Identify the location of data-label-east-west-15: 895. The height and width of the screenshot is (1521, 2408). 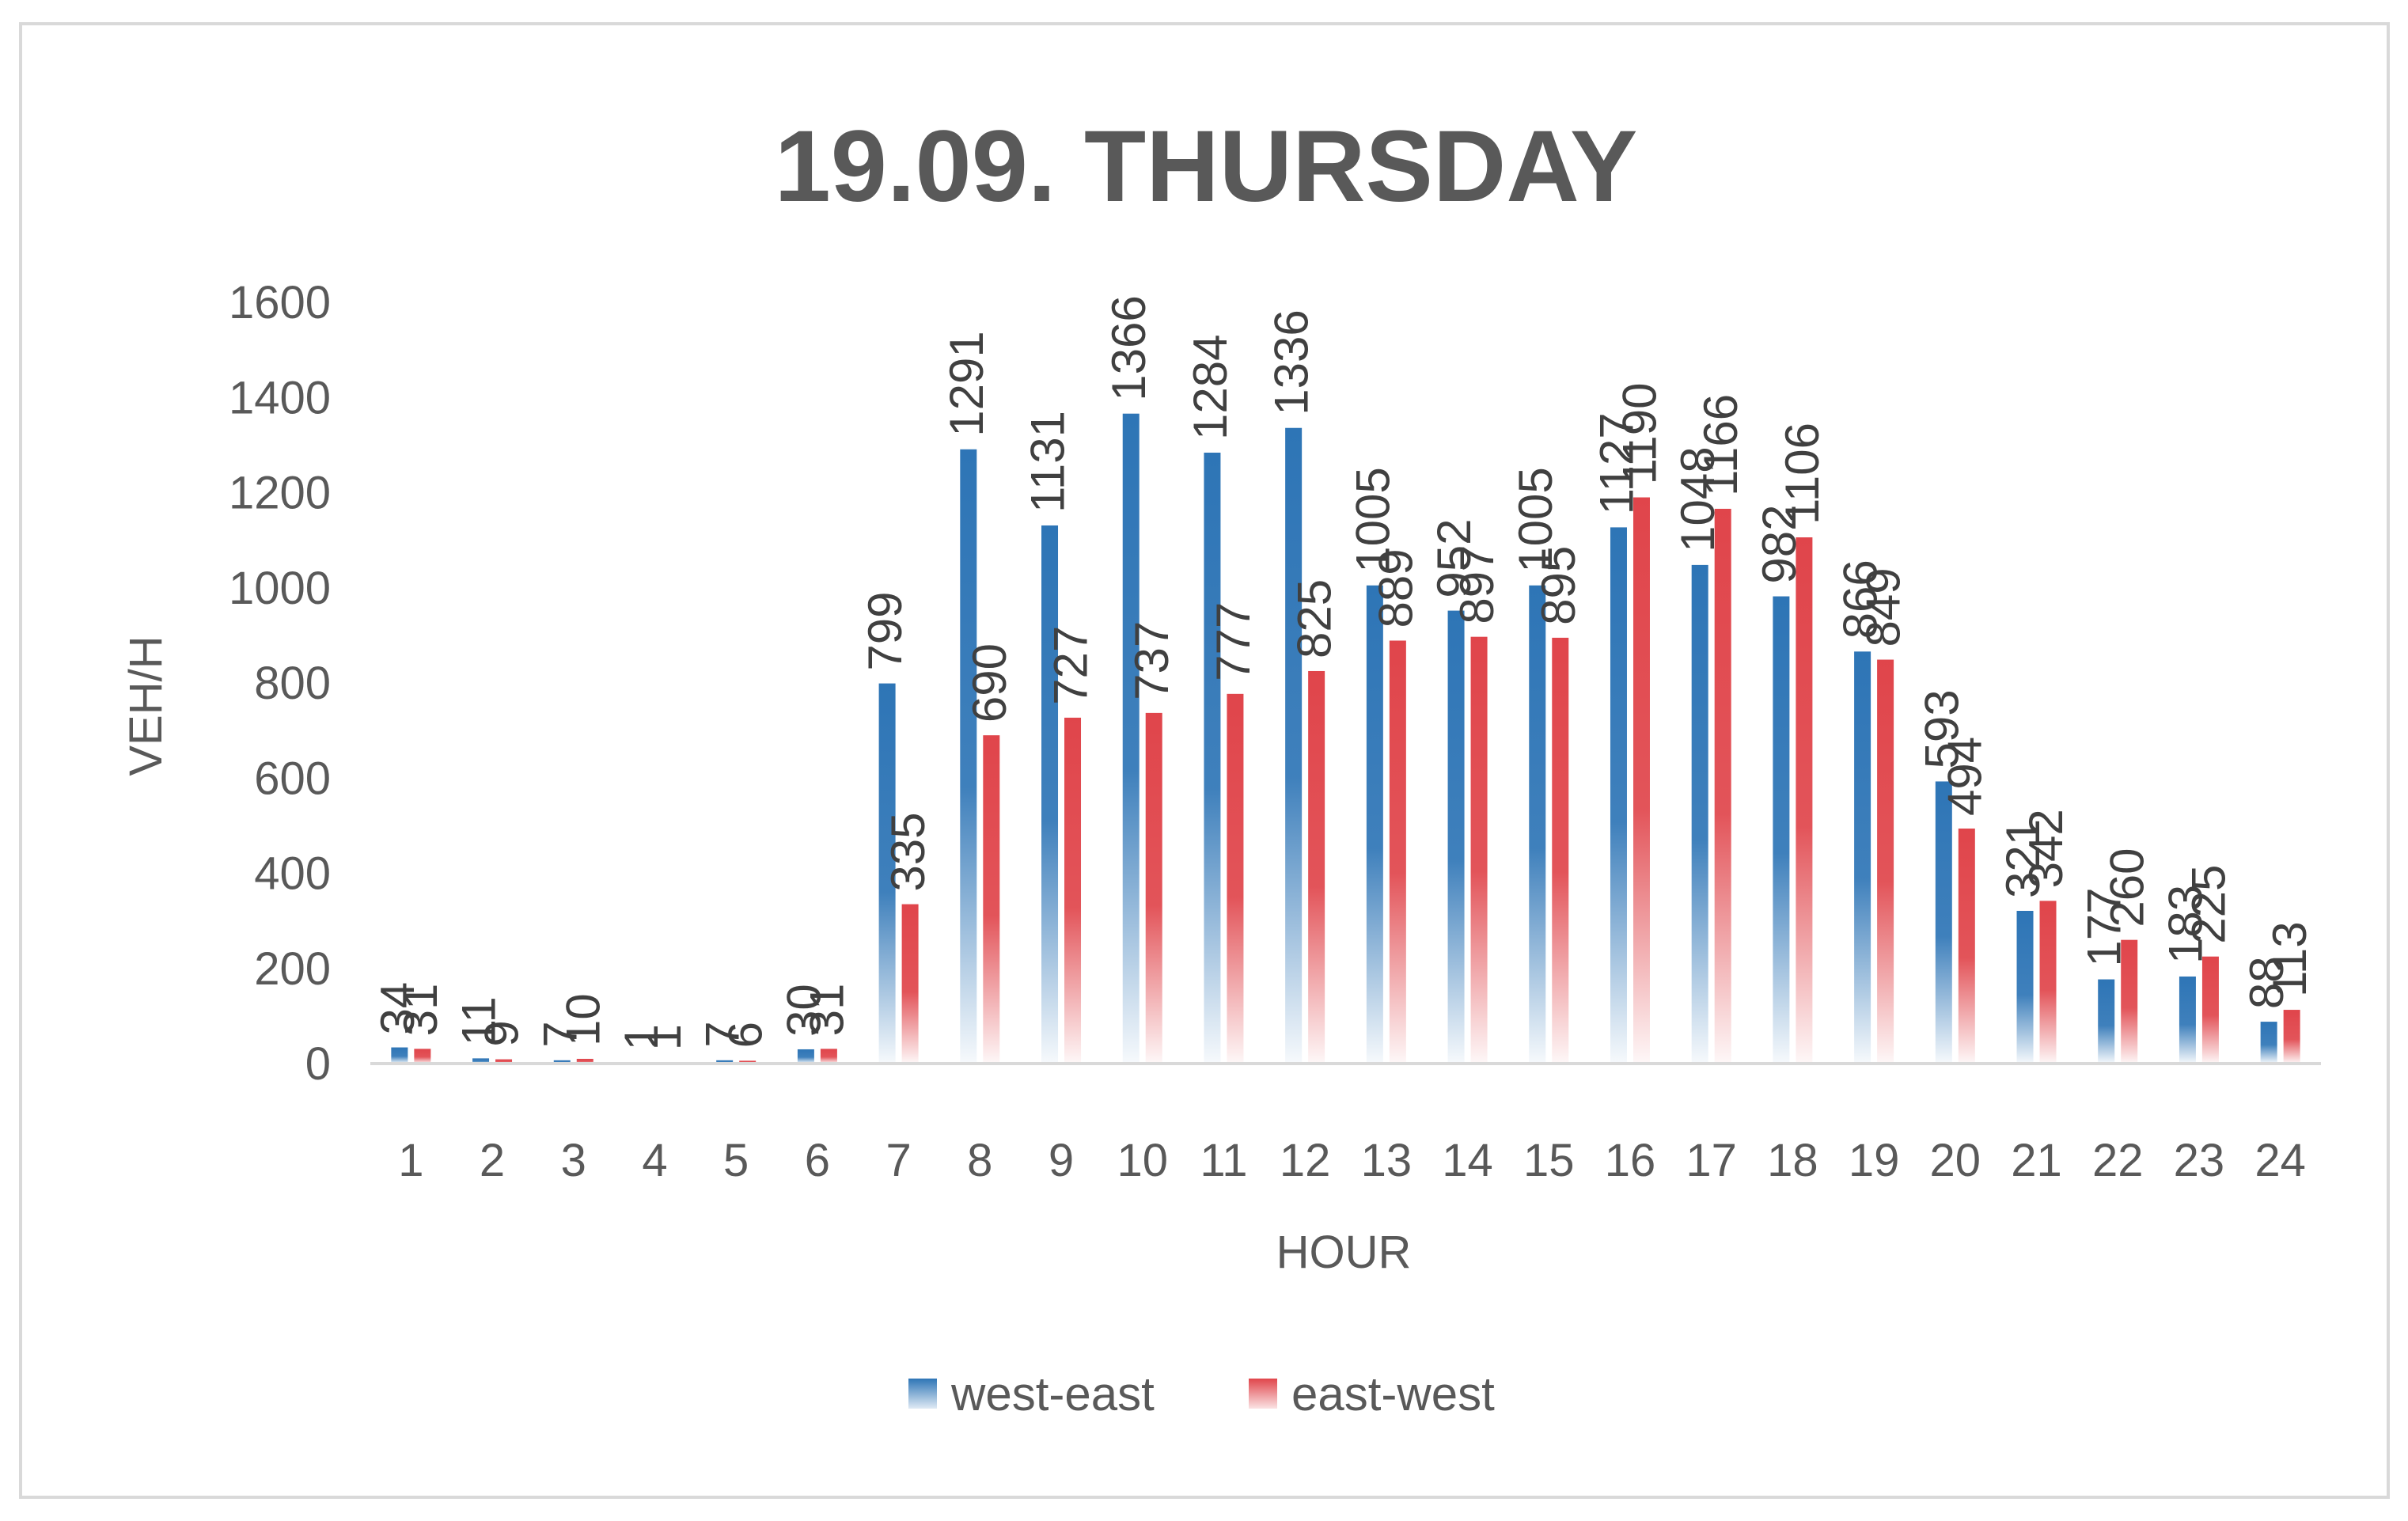
(1558, 585).